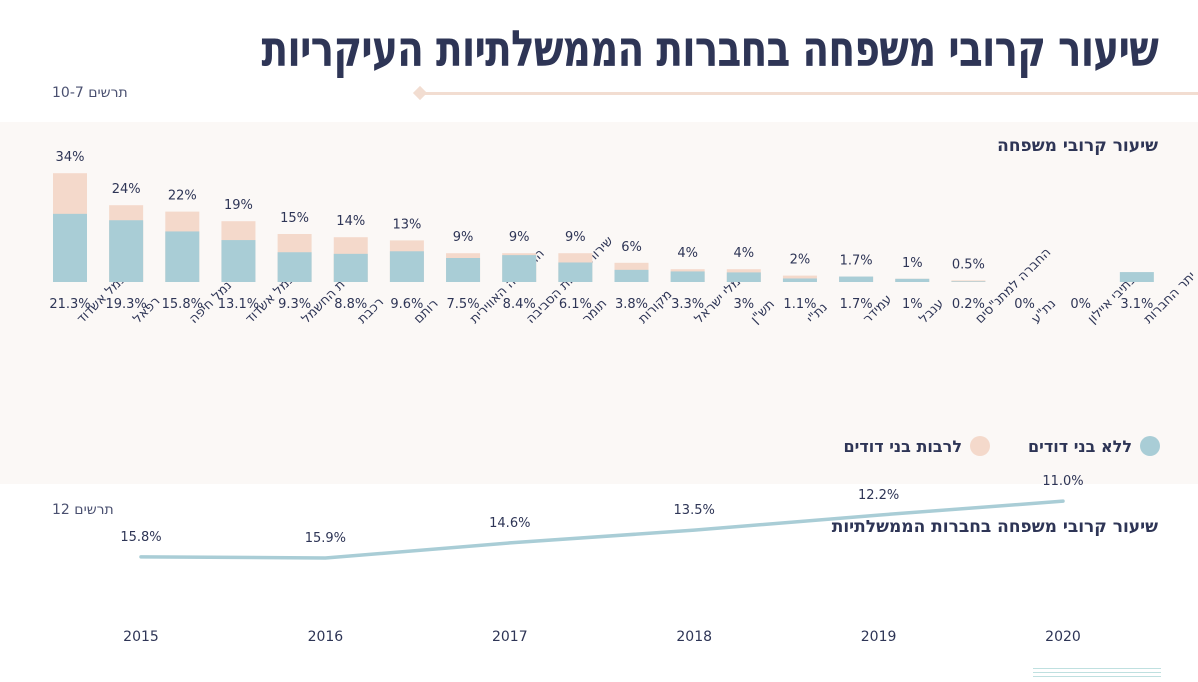 This screenshot has width=1198, height=682. Describe the element at coordinates (968, 264) in the screenshot. I see `bar-total-label: 0.5%` at that location.